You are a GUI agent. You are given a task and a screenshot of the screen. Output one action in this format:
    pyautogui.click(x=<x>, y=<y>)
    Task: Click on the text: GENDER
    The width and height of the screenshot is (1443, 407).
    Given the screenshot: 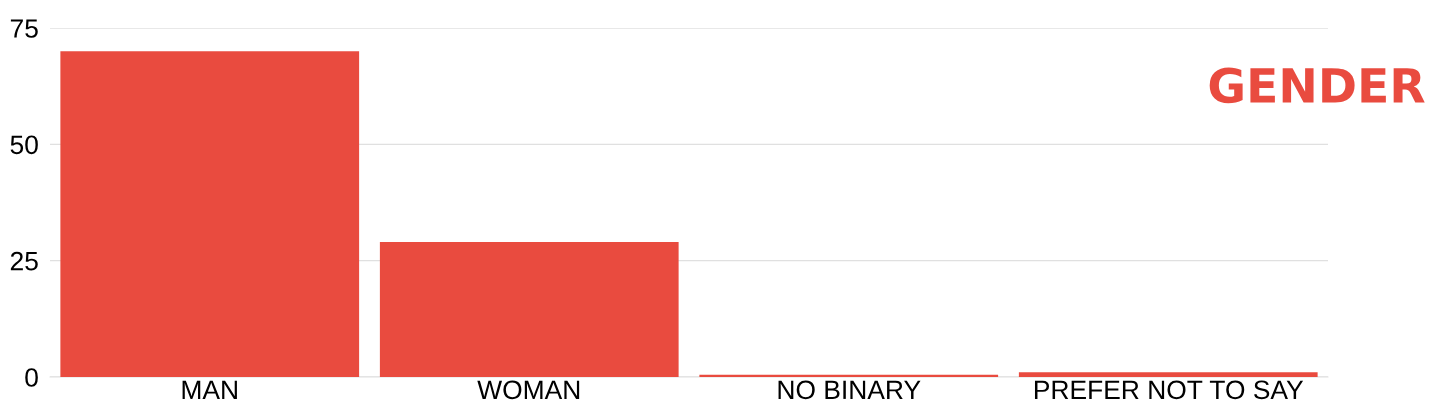 What is the action you would take?
    pyautogui.click(x=1317, y=85)
    